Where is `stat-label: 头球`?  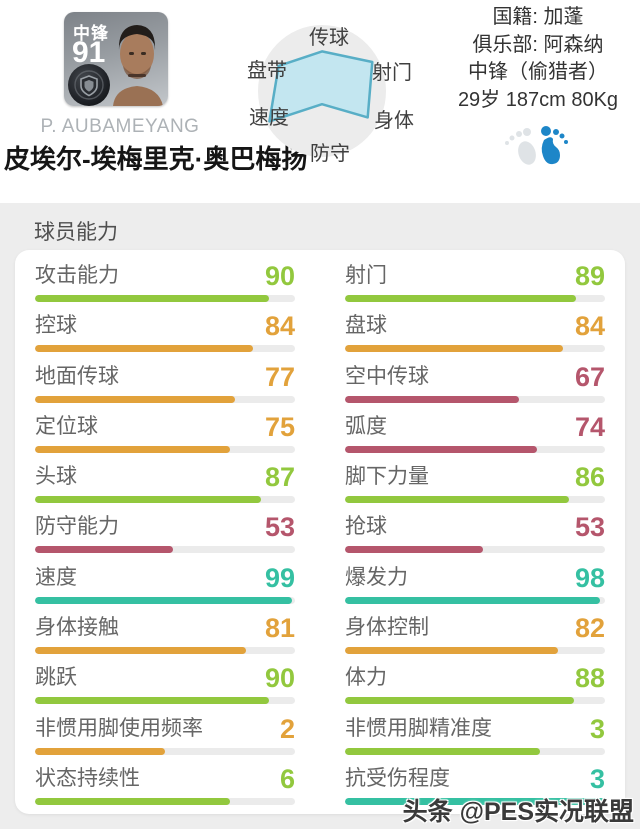 stat-label: 头球 is located at coordinates (56, 477).